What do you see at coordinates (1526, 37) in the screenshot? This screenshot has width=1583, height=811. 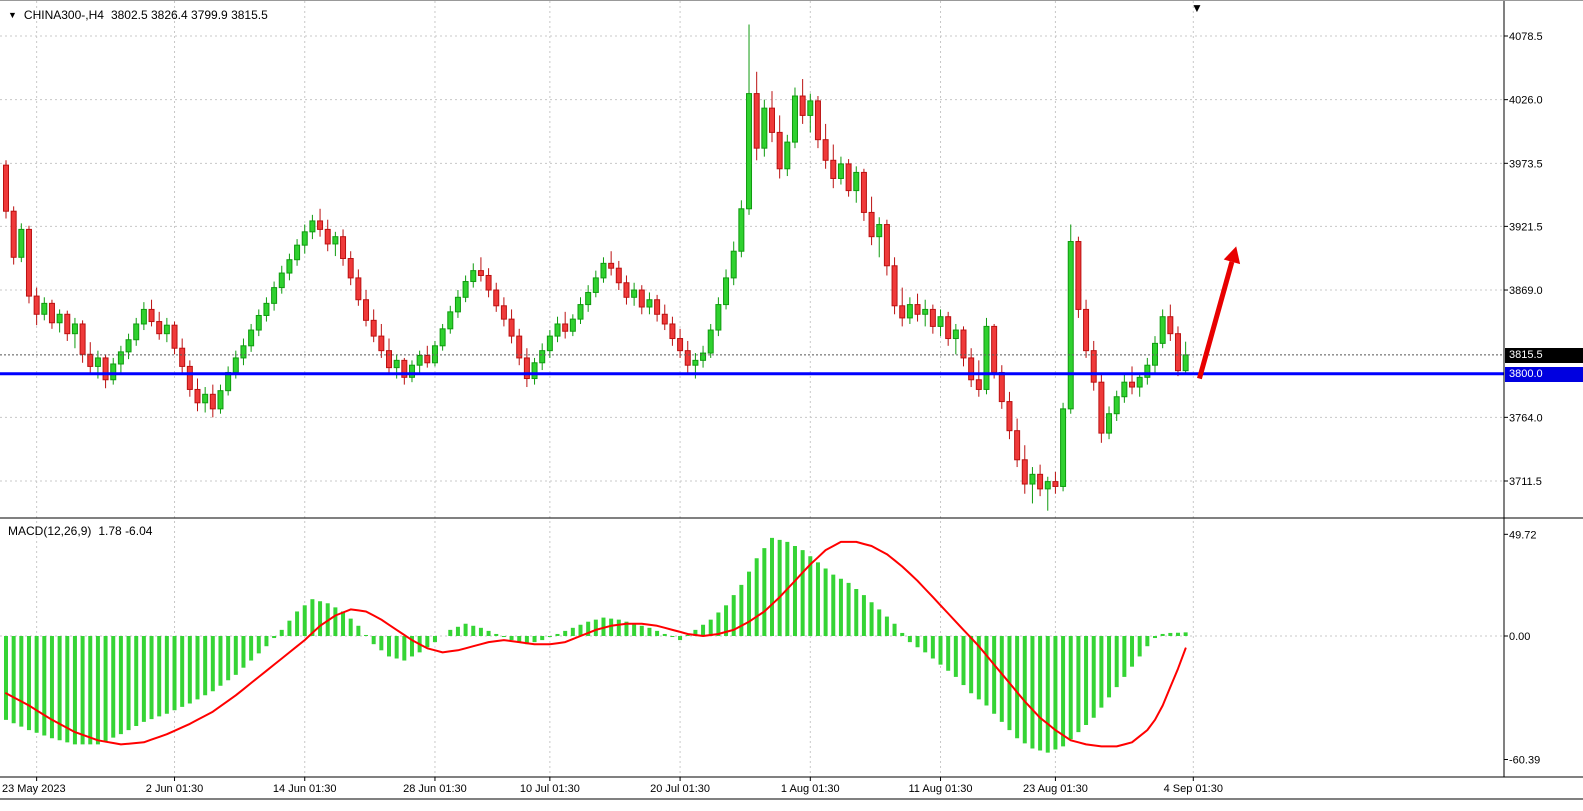 I see `price-tick-label: 4078.5` at bounding box center [1526, 37].